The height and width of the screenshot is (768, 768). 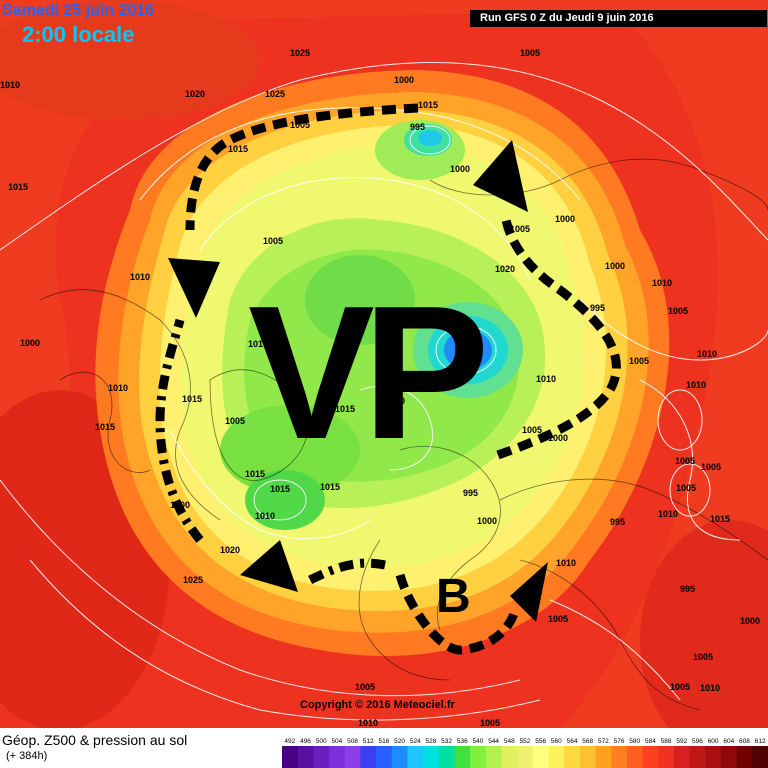 I want to click on forecast-local-time: 2:00 locale, so click(x=78, y=34).